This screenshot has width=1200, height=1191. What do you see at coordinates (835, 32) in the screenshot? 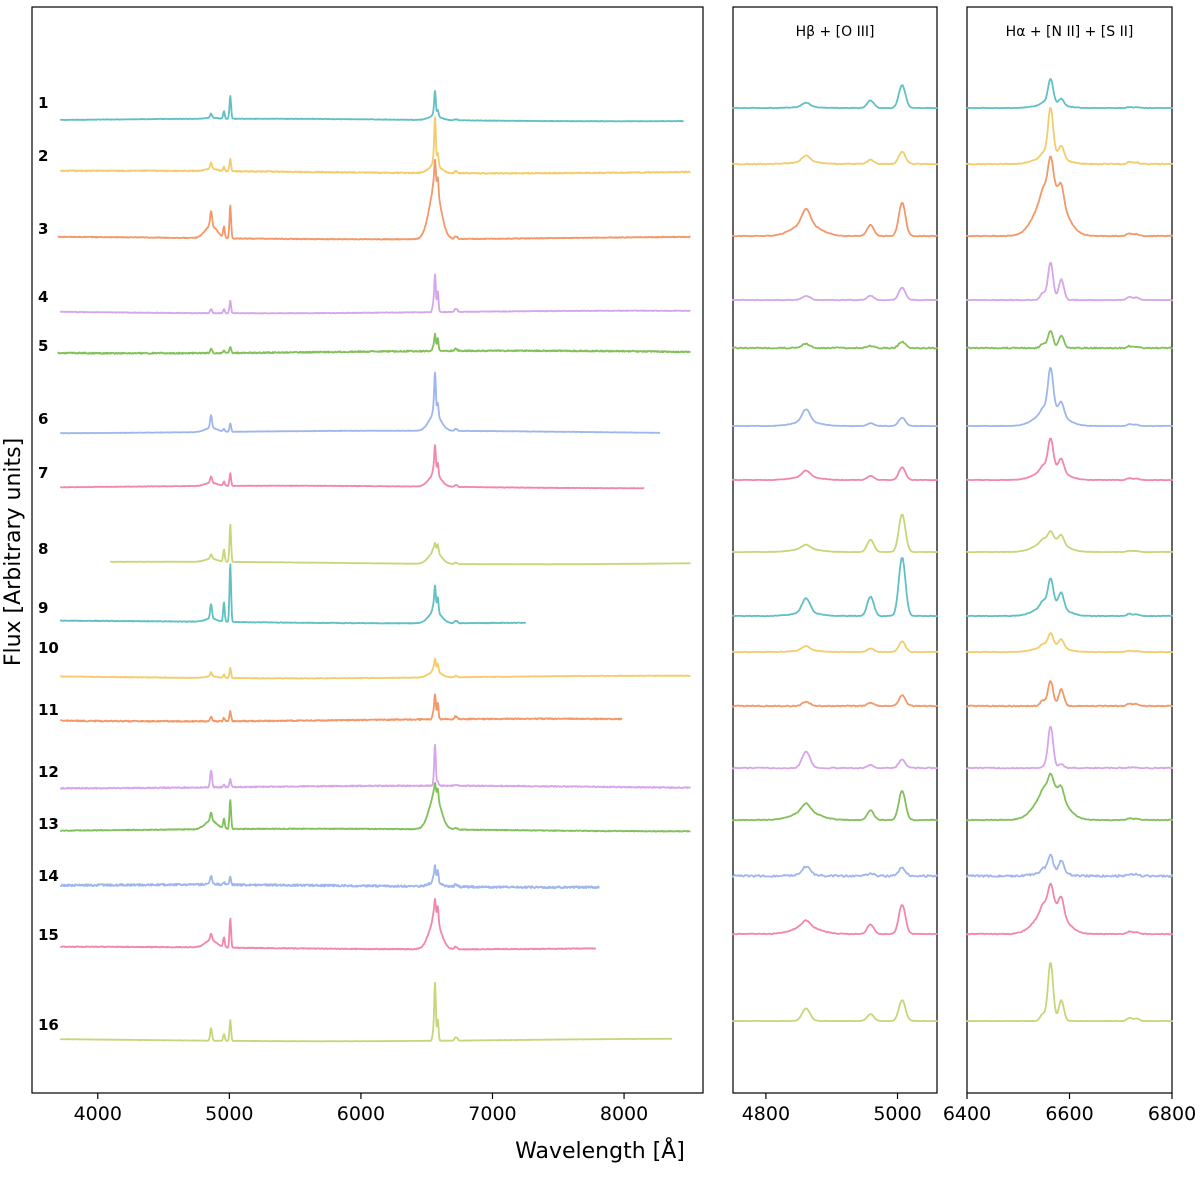
I see `panel-title-hbeta: Hβ + [O III]` at bounding box center [835, 32].